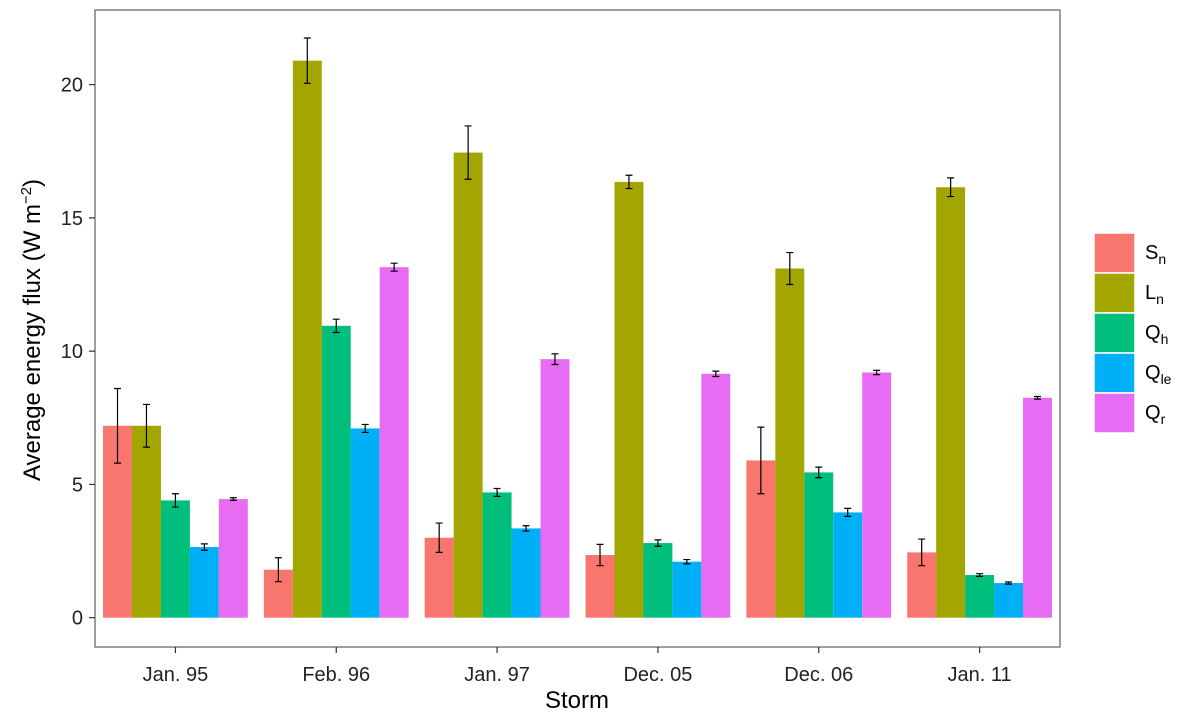  What do you see at coordinates (577, 700) in the screenshot?
I see `x-axis-title: Storm` at bounding box center [577, 700].